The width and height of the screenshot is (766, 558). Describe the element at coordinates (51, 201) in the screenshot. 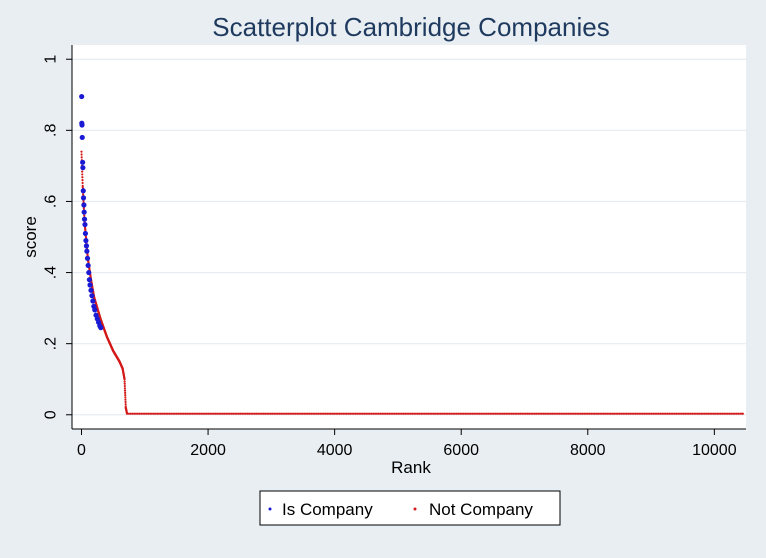

I see `y-tick-label: .6` at that location.